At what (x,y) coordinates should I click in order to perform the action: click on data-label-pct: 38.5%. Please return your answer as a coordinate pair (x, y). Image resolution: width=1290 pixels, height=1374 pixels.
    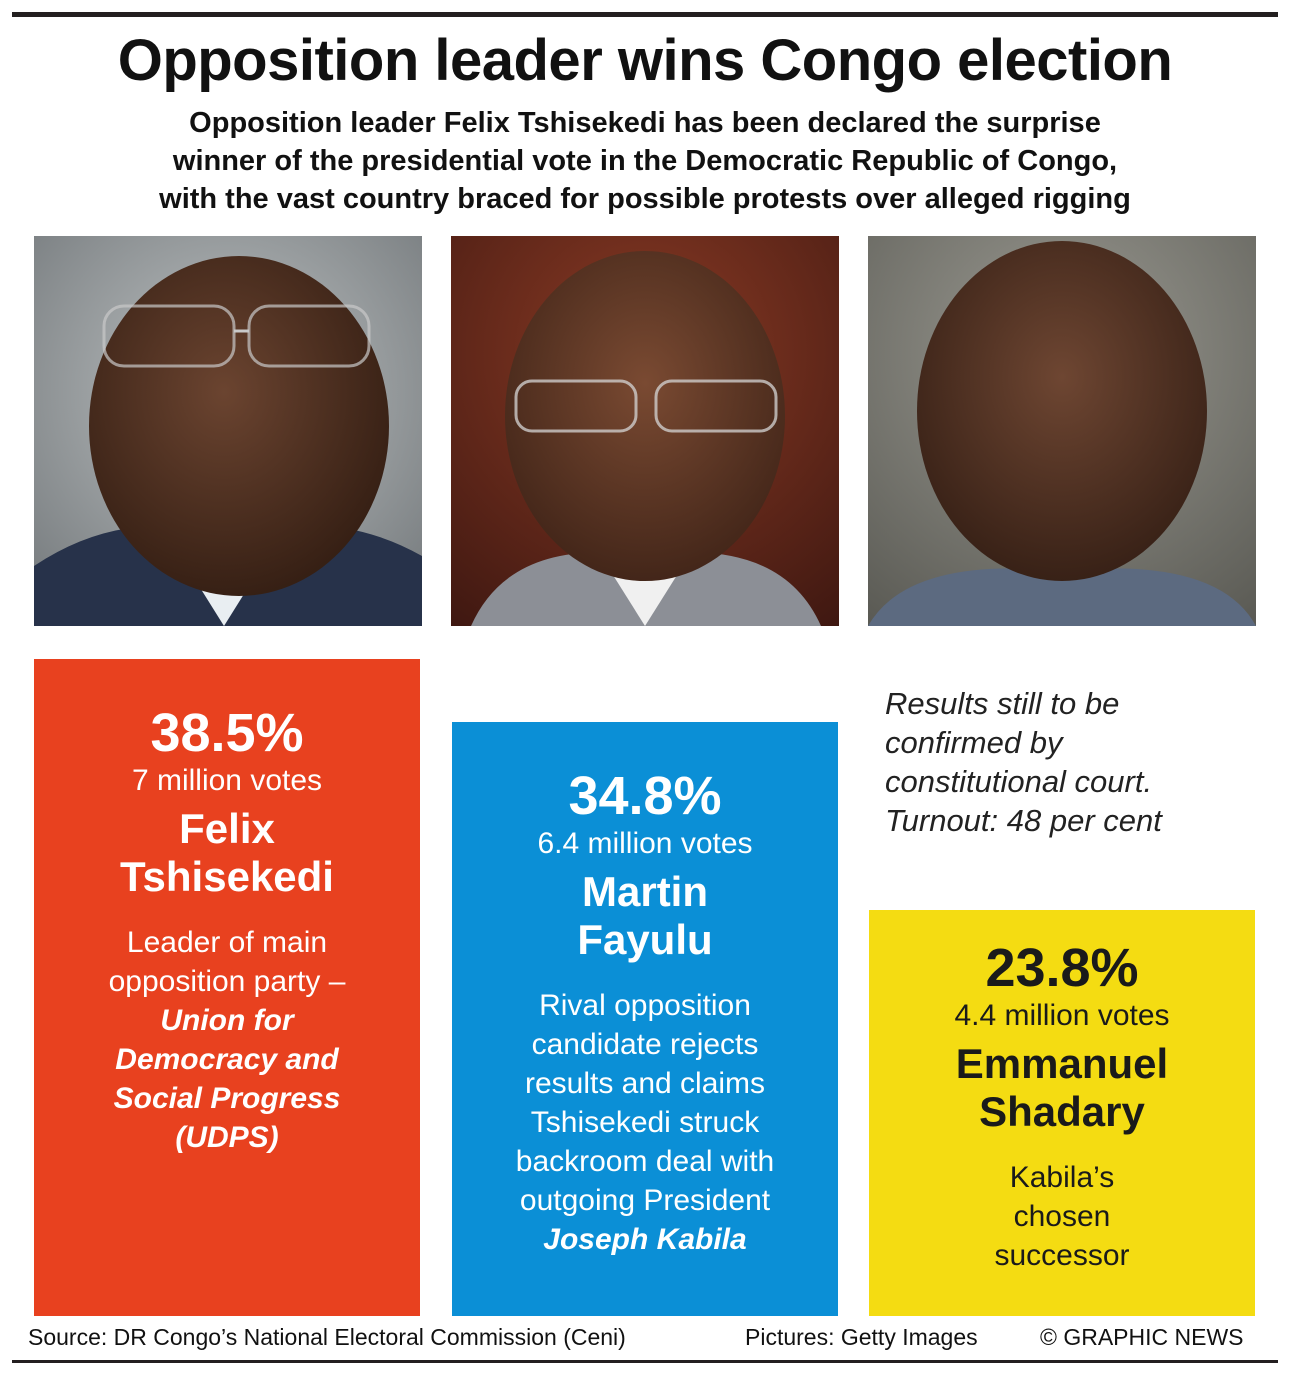
    Looking at the image, I should click on (227, 733).